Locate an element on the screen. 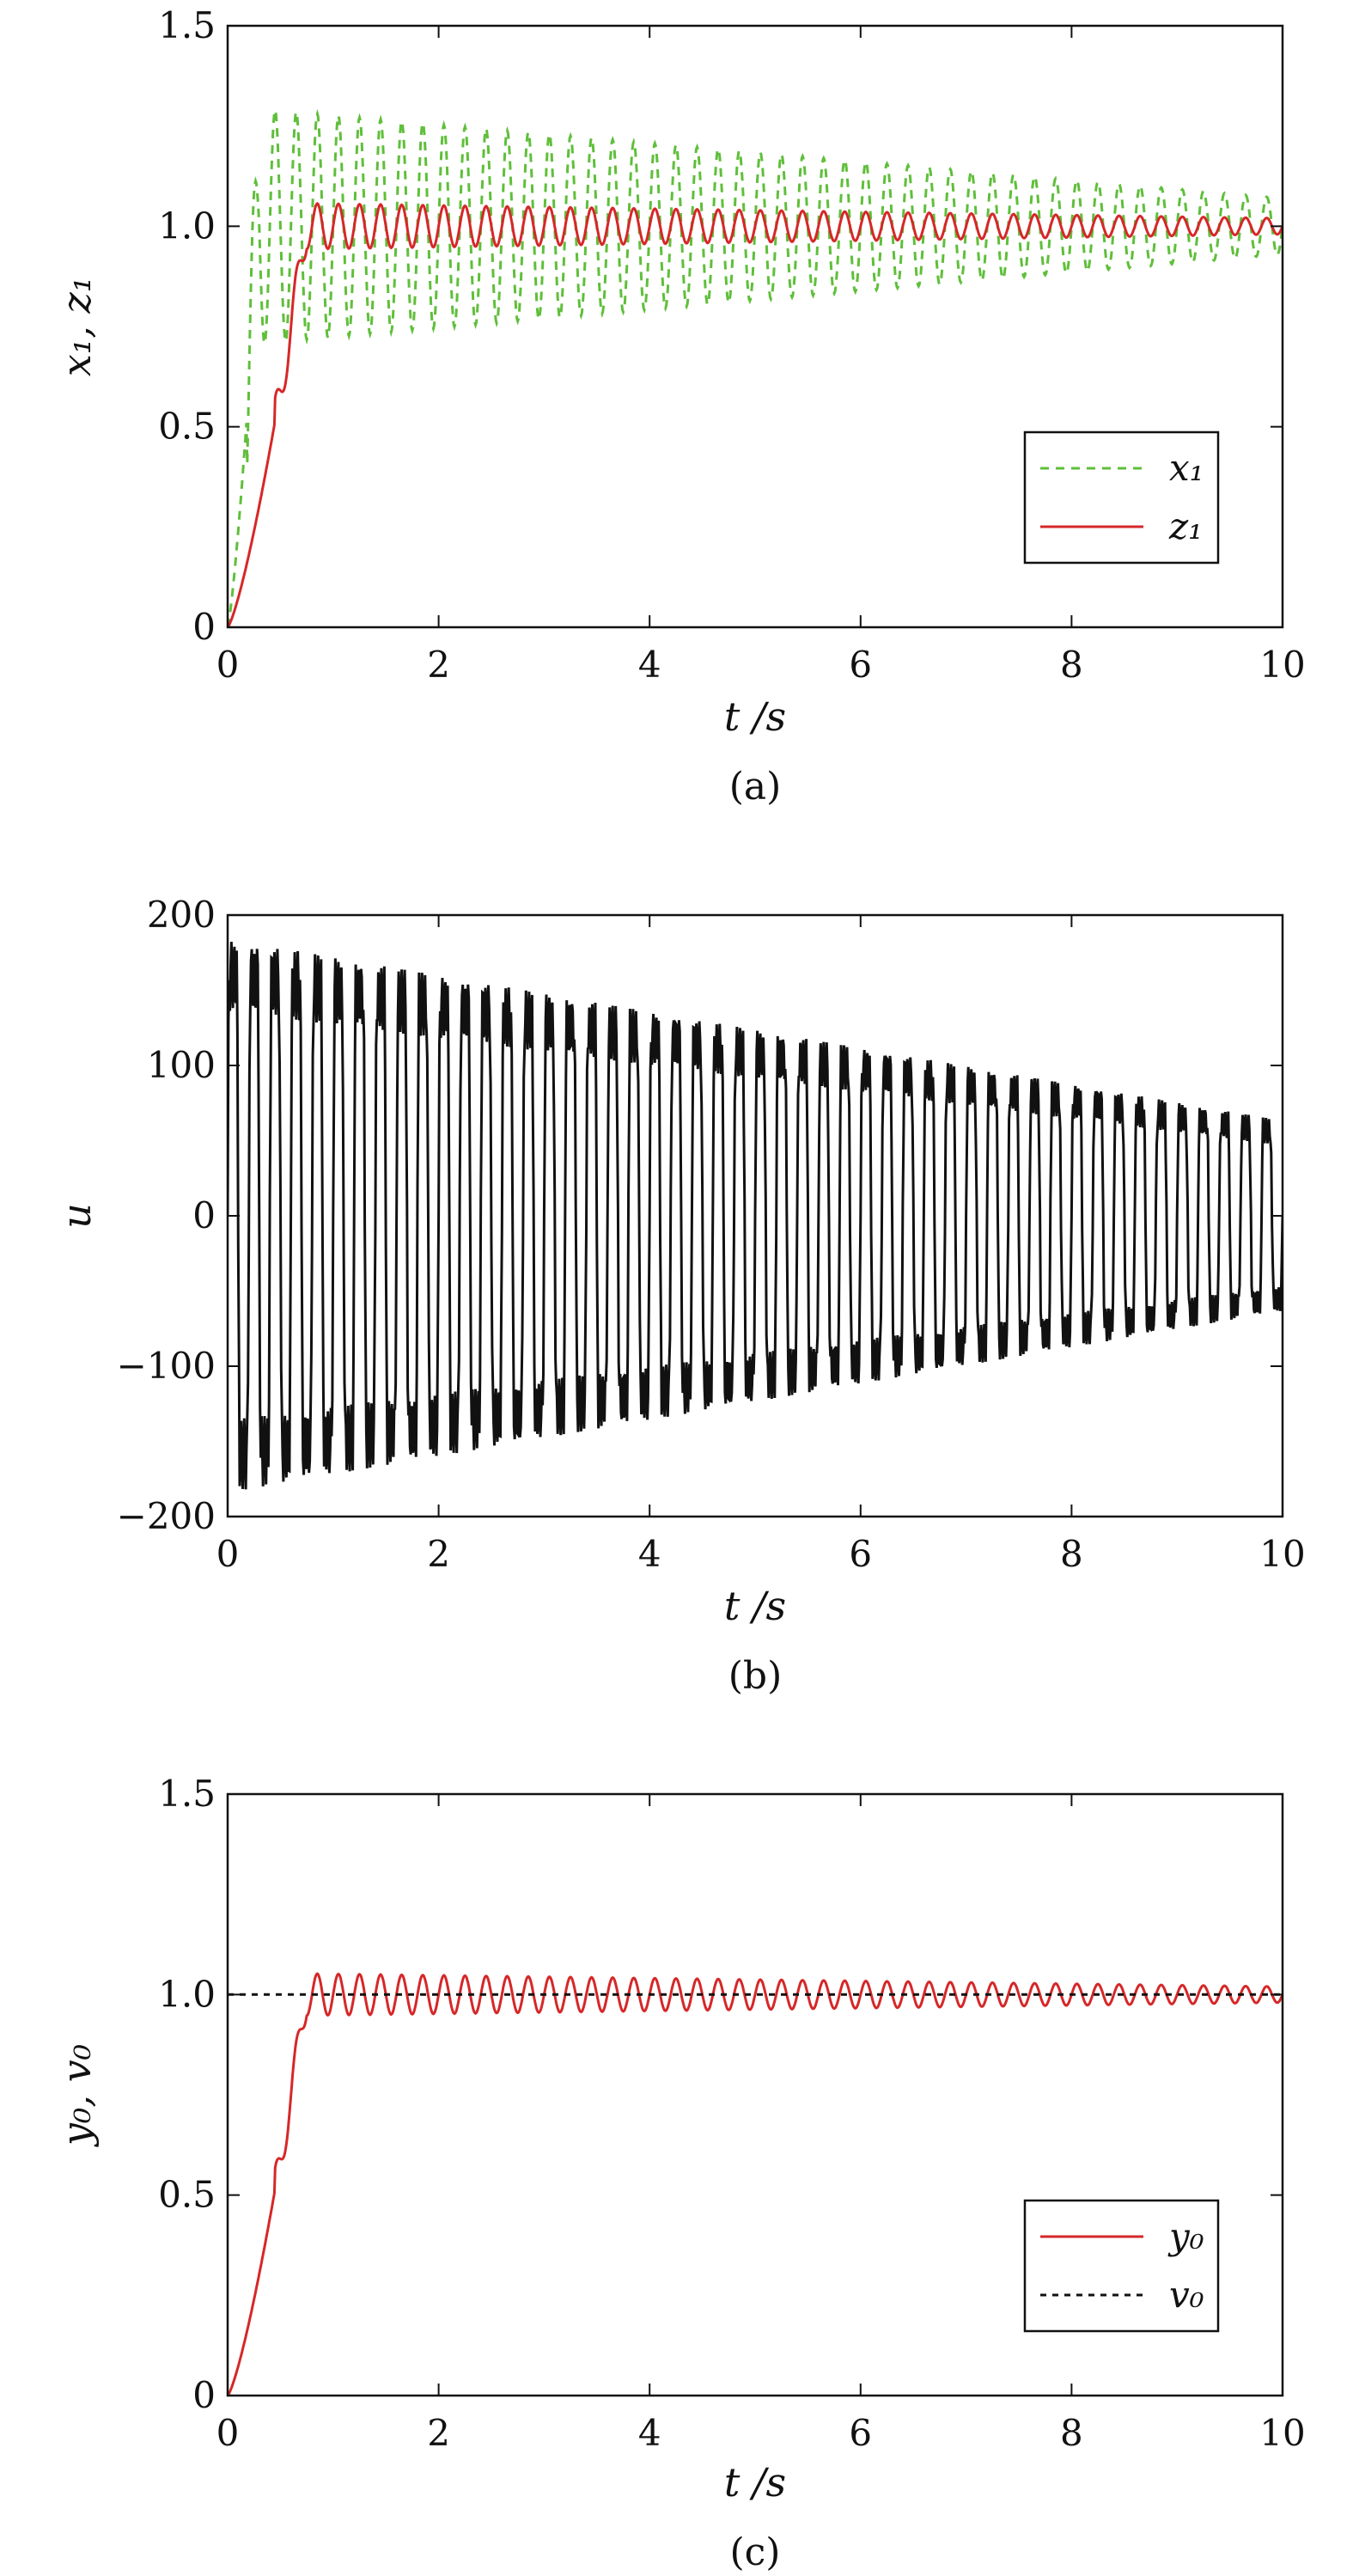 The height and width of the screenshot is (2576, 1353). legend: x₁ z₁ is located at coordinates (1121, 498).